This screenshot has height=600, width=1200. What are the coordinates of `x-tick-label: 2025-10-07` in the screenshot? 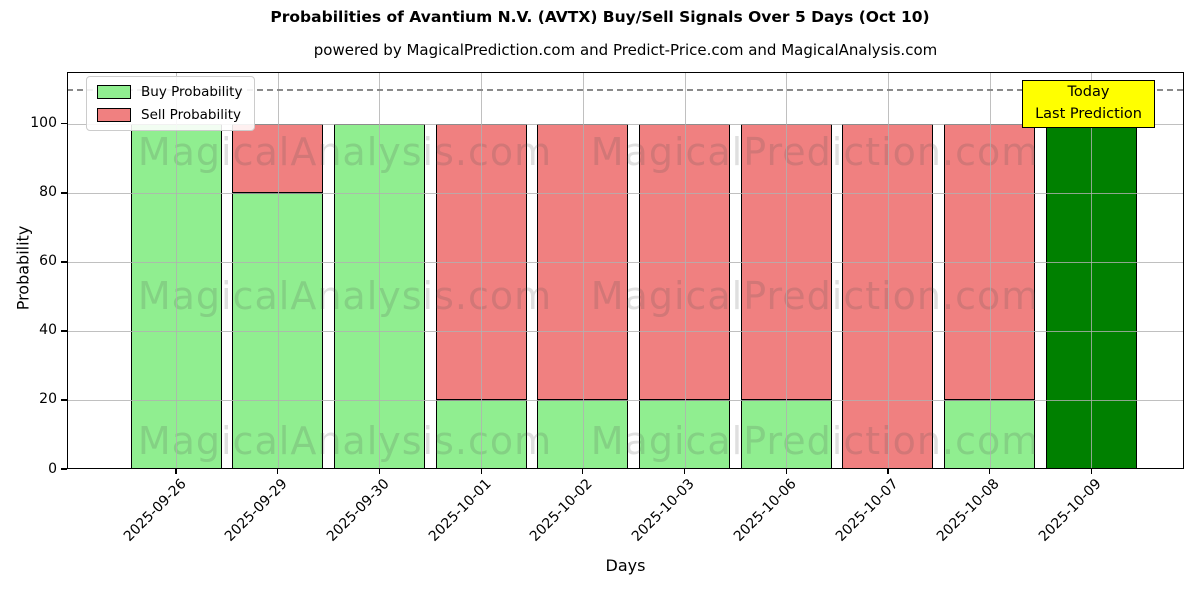 It's located at (867, 510).